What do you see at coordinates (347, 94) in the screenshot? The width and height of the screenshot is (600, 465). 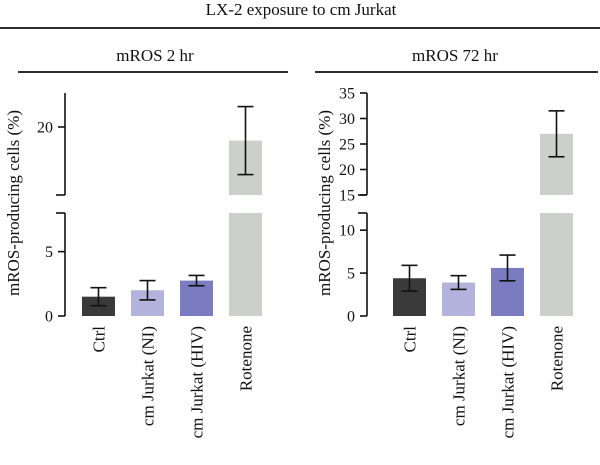 I see `y-tick-label: 35` at bounding box center [347, 94].